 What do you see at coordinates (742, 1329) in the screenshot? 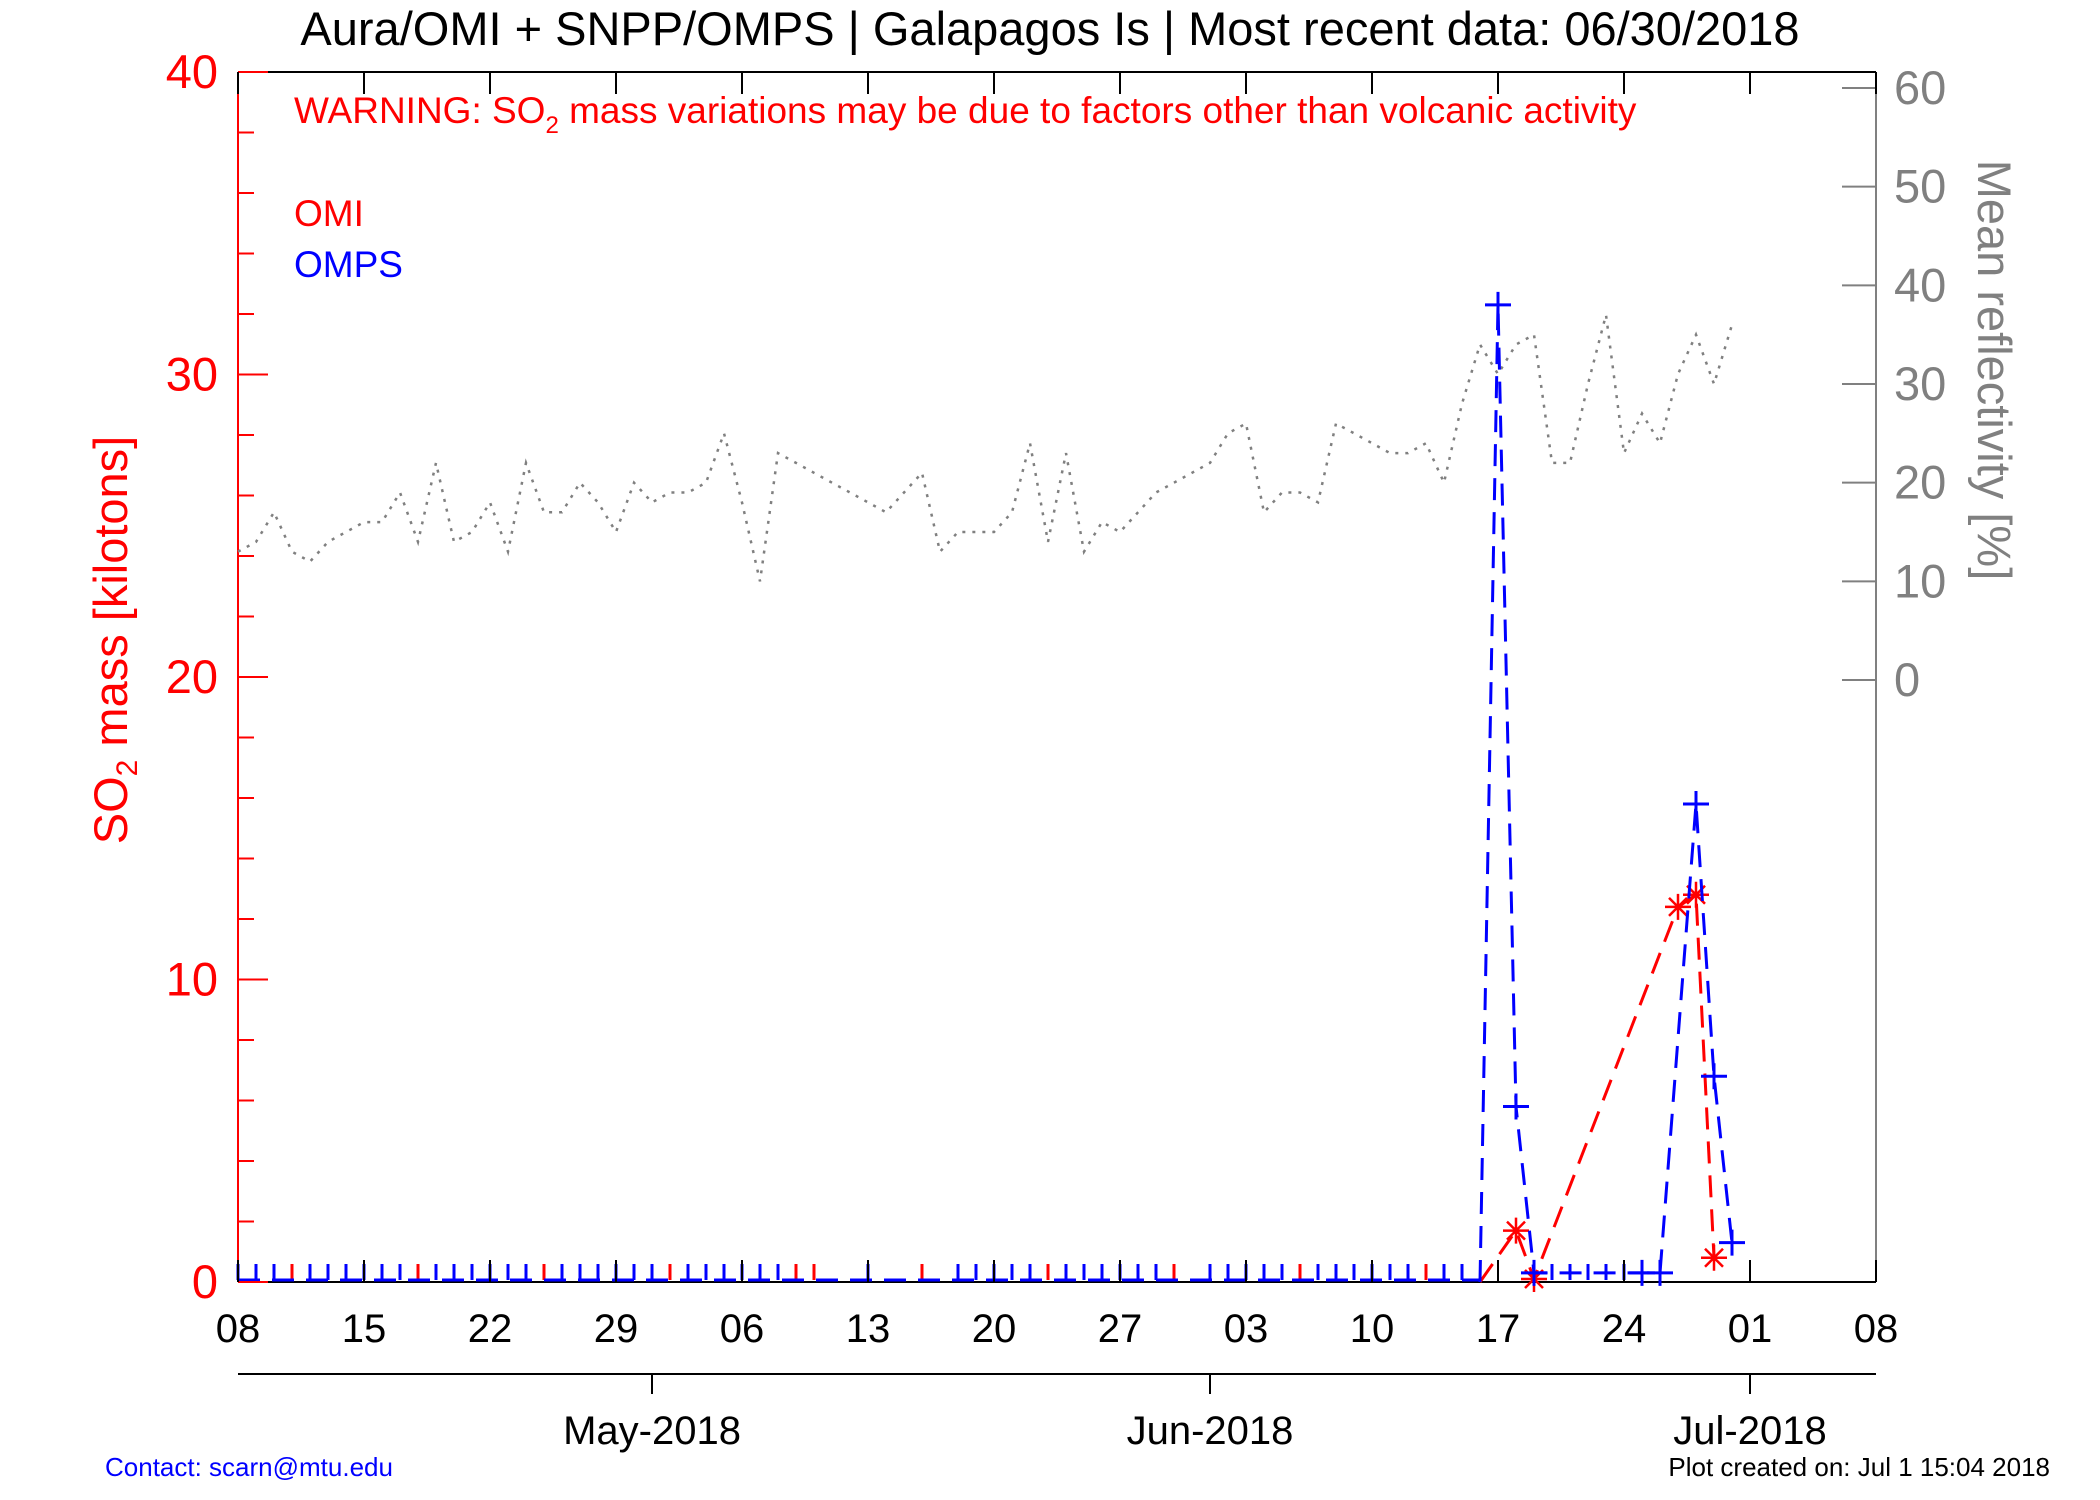
I see `x-tick-label: 06` at bounding box center [742, 1329].